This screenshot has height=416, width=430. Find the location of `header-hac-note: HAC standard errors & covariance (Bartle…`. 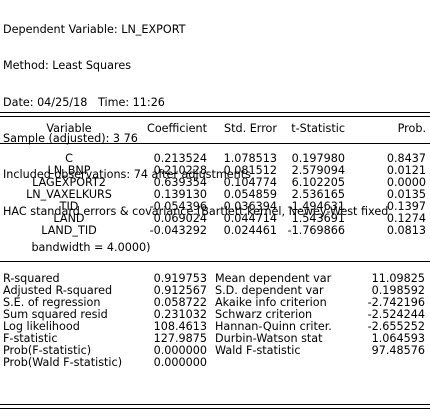

header-hac-note: HAC standard errors & covariance (Bartle… is located at coordinates (196, 211).